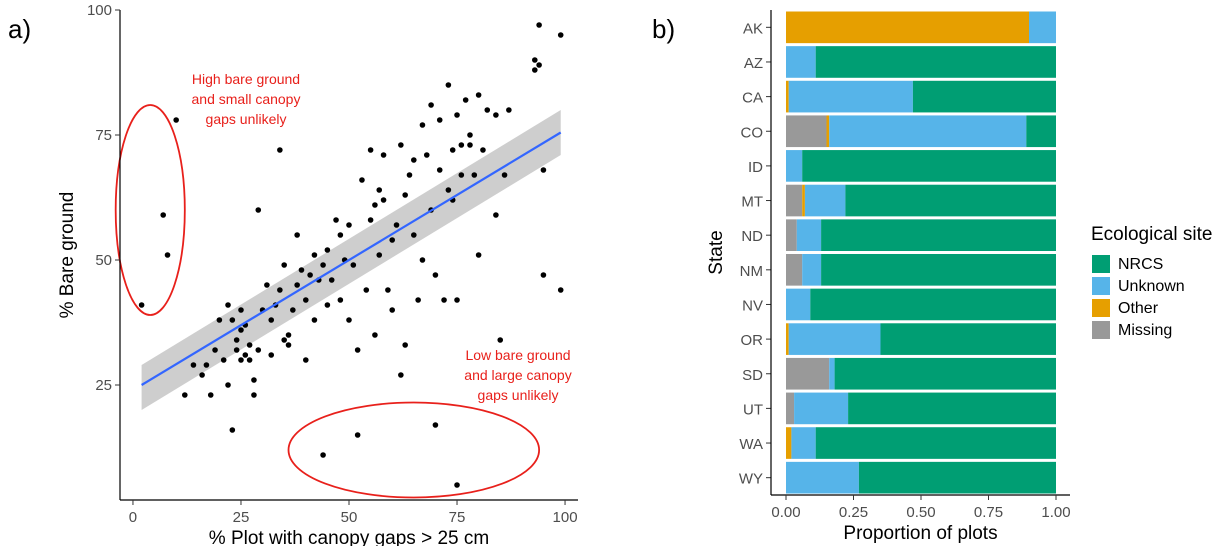 This screenshot has width=1230, height=546. Describe the element at coordinates (752, 98) in the screenshot. I see `state-label: CA` at that location.